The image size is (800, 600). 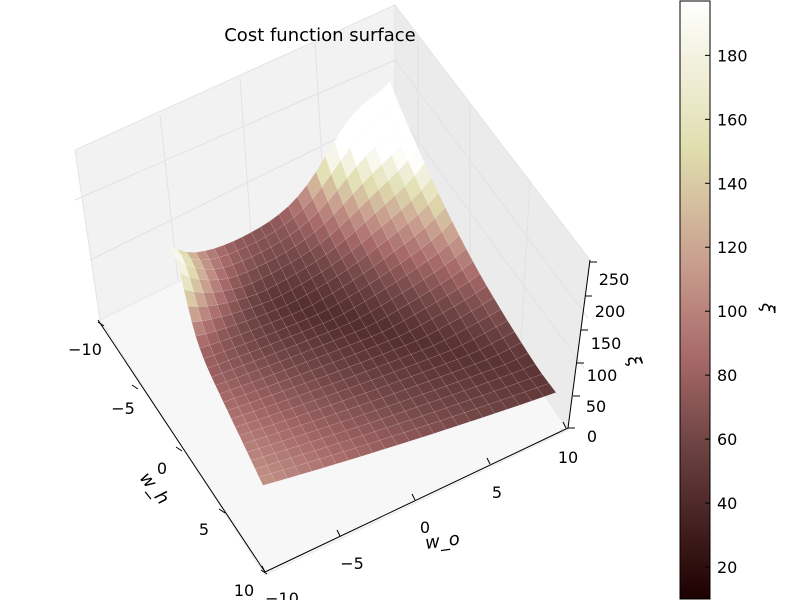 What do you see at coordinates (352, 563) in the screenshot?
I see `wo-tick-label: −5` at bounding box center [352, 563].